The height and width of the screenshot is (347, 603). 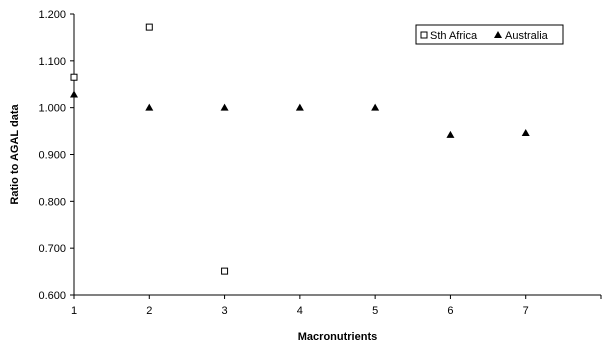 I want to click on legend: Sth Africa Australia, so click(x=489, y=34).